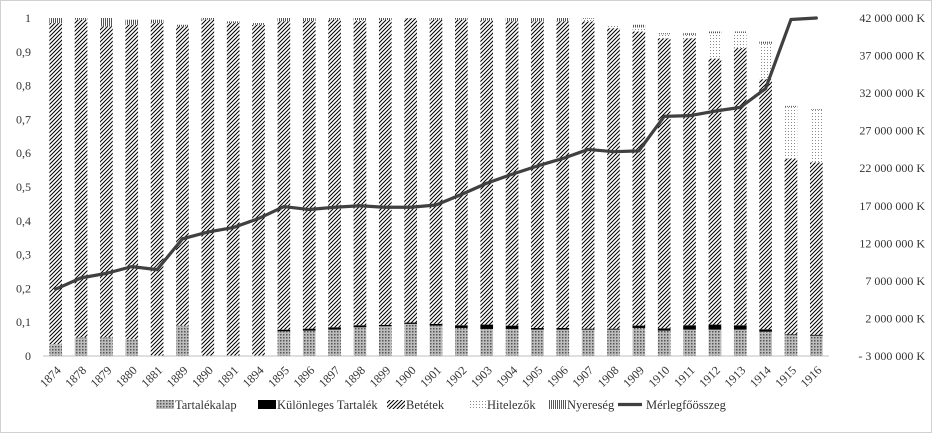 This screenshot has width=932, height=437. I want to click on y-tick-label: 0,3, so click(23, 255).